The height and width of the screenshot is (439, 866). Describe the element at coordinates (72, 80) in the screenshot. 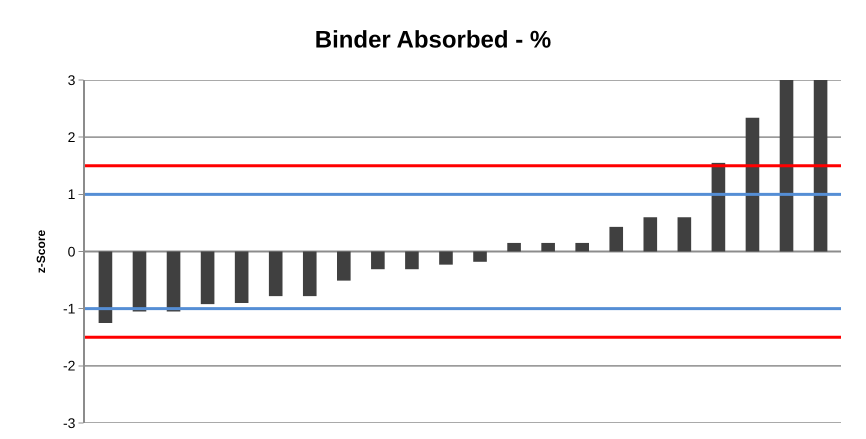

I see `y-tick-label: 3` at that location.